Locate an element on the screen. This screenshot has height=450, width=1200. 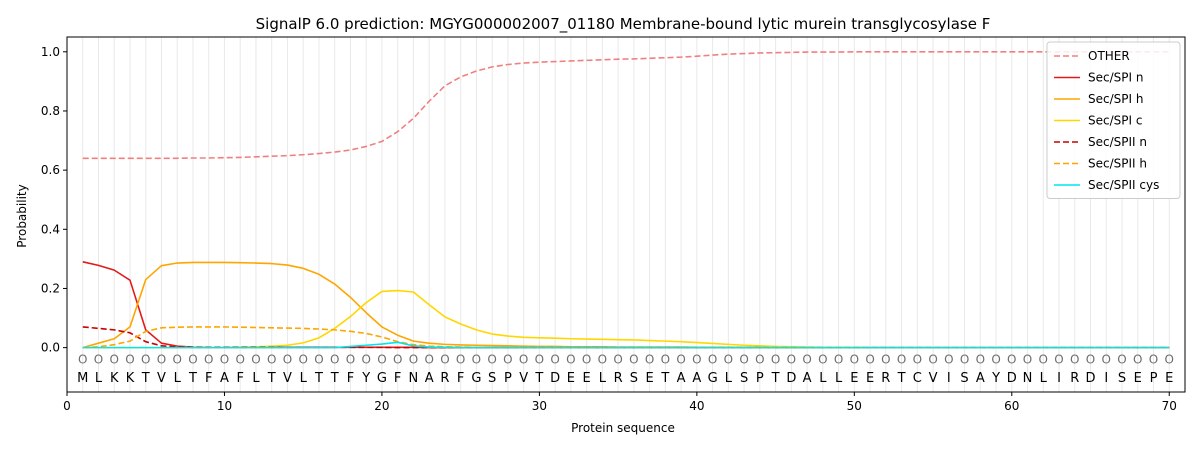
series-line-sec-spii-n is located at coordinates (626, 337).